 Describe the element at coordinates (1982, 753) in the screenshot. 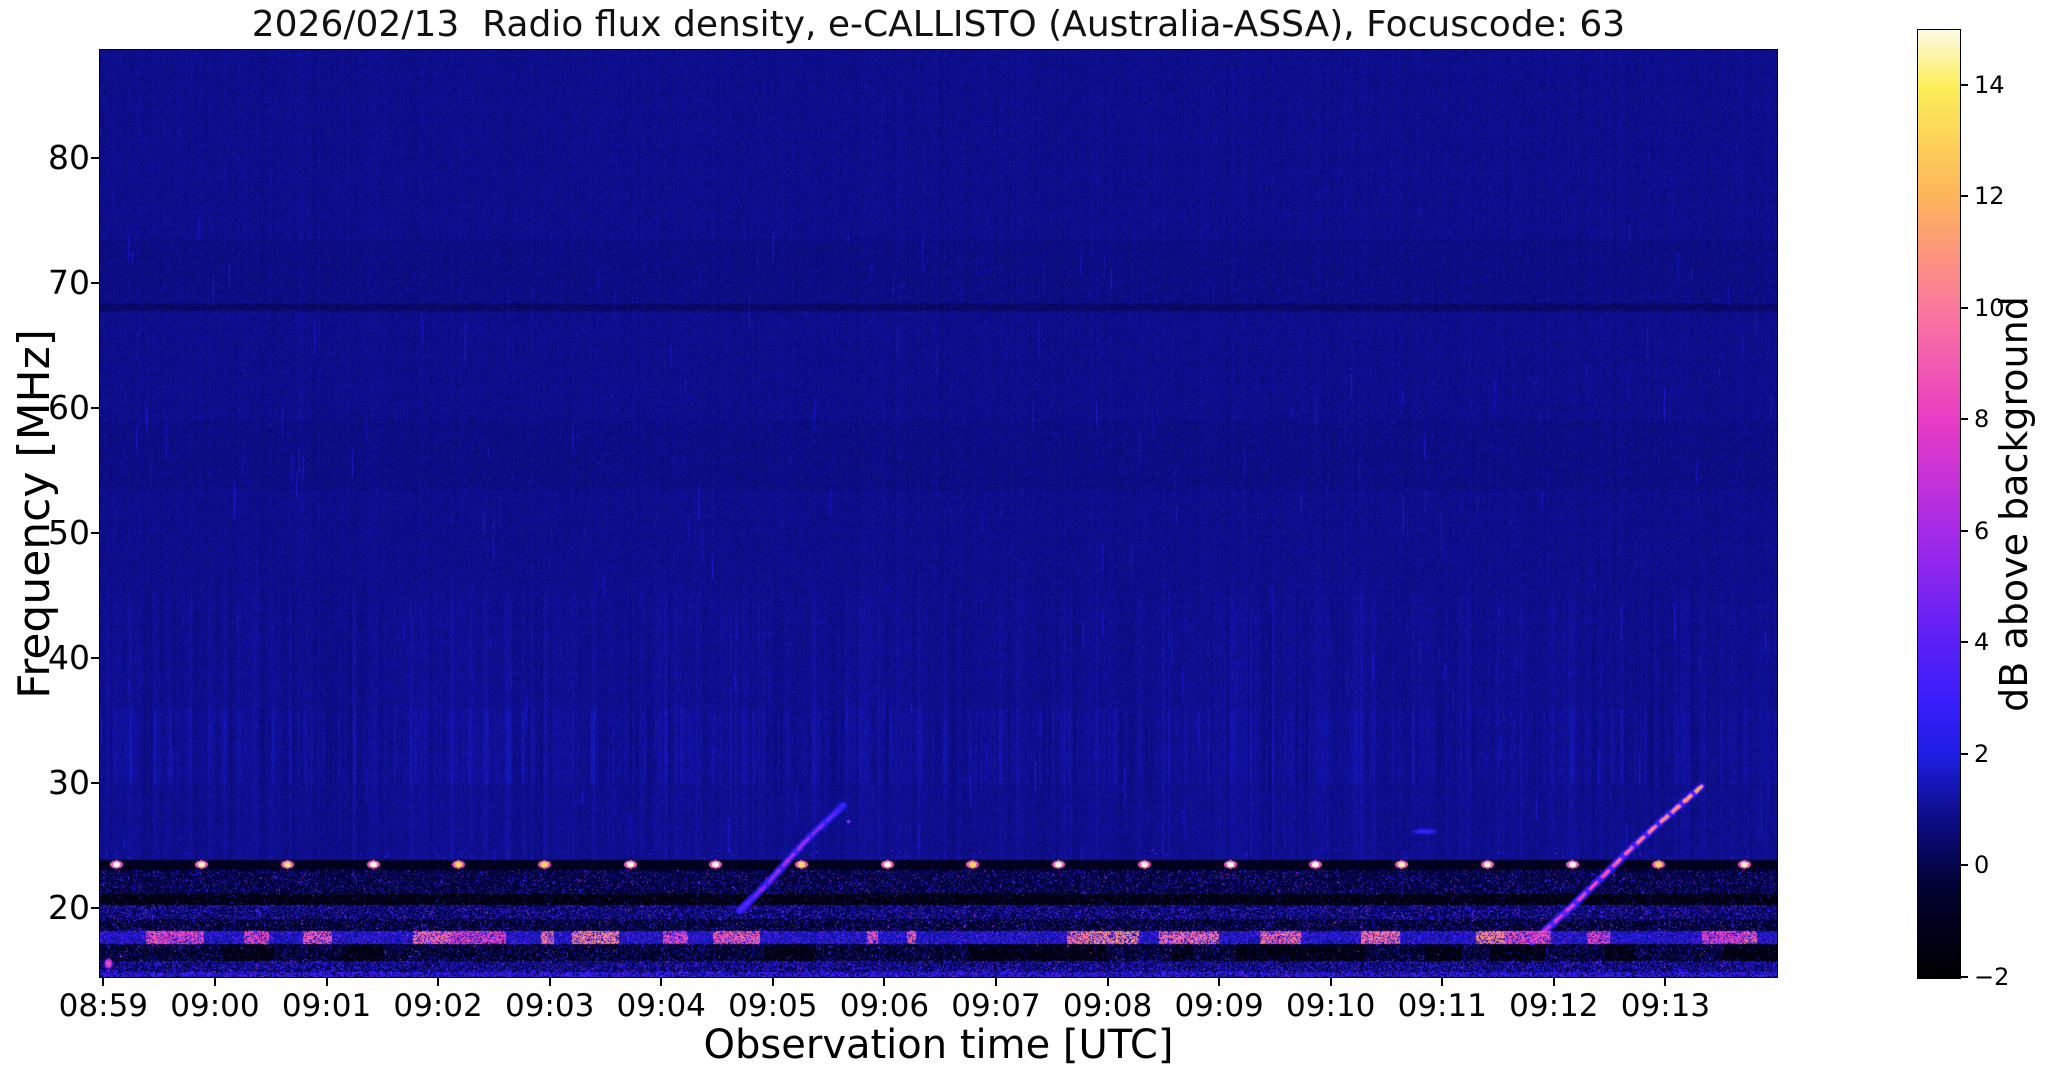

I see `colorbar-tick-label: 2` at that location.